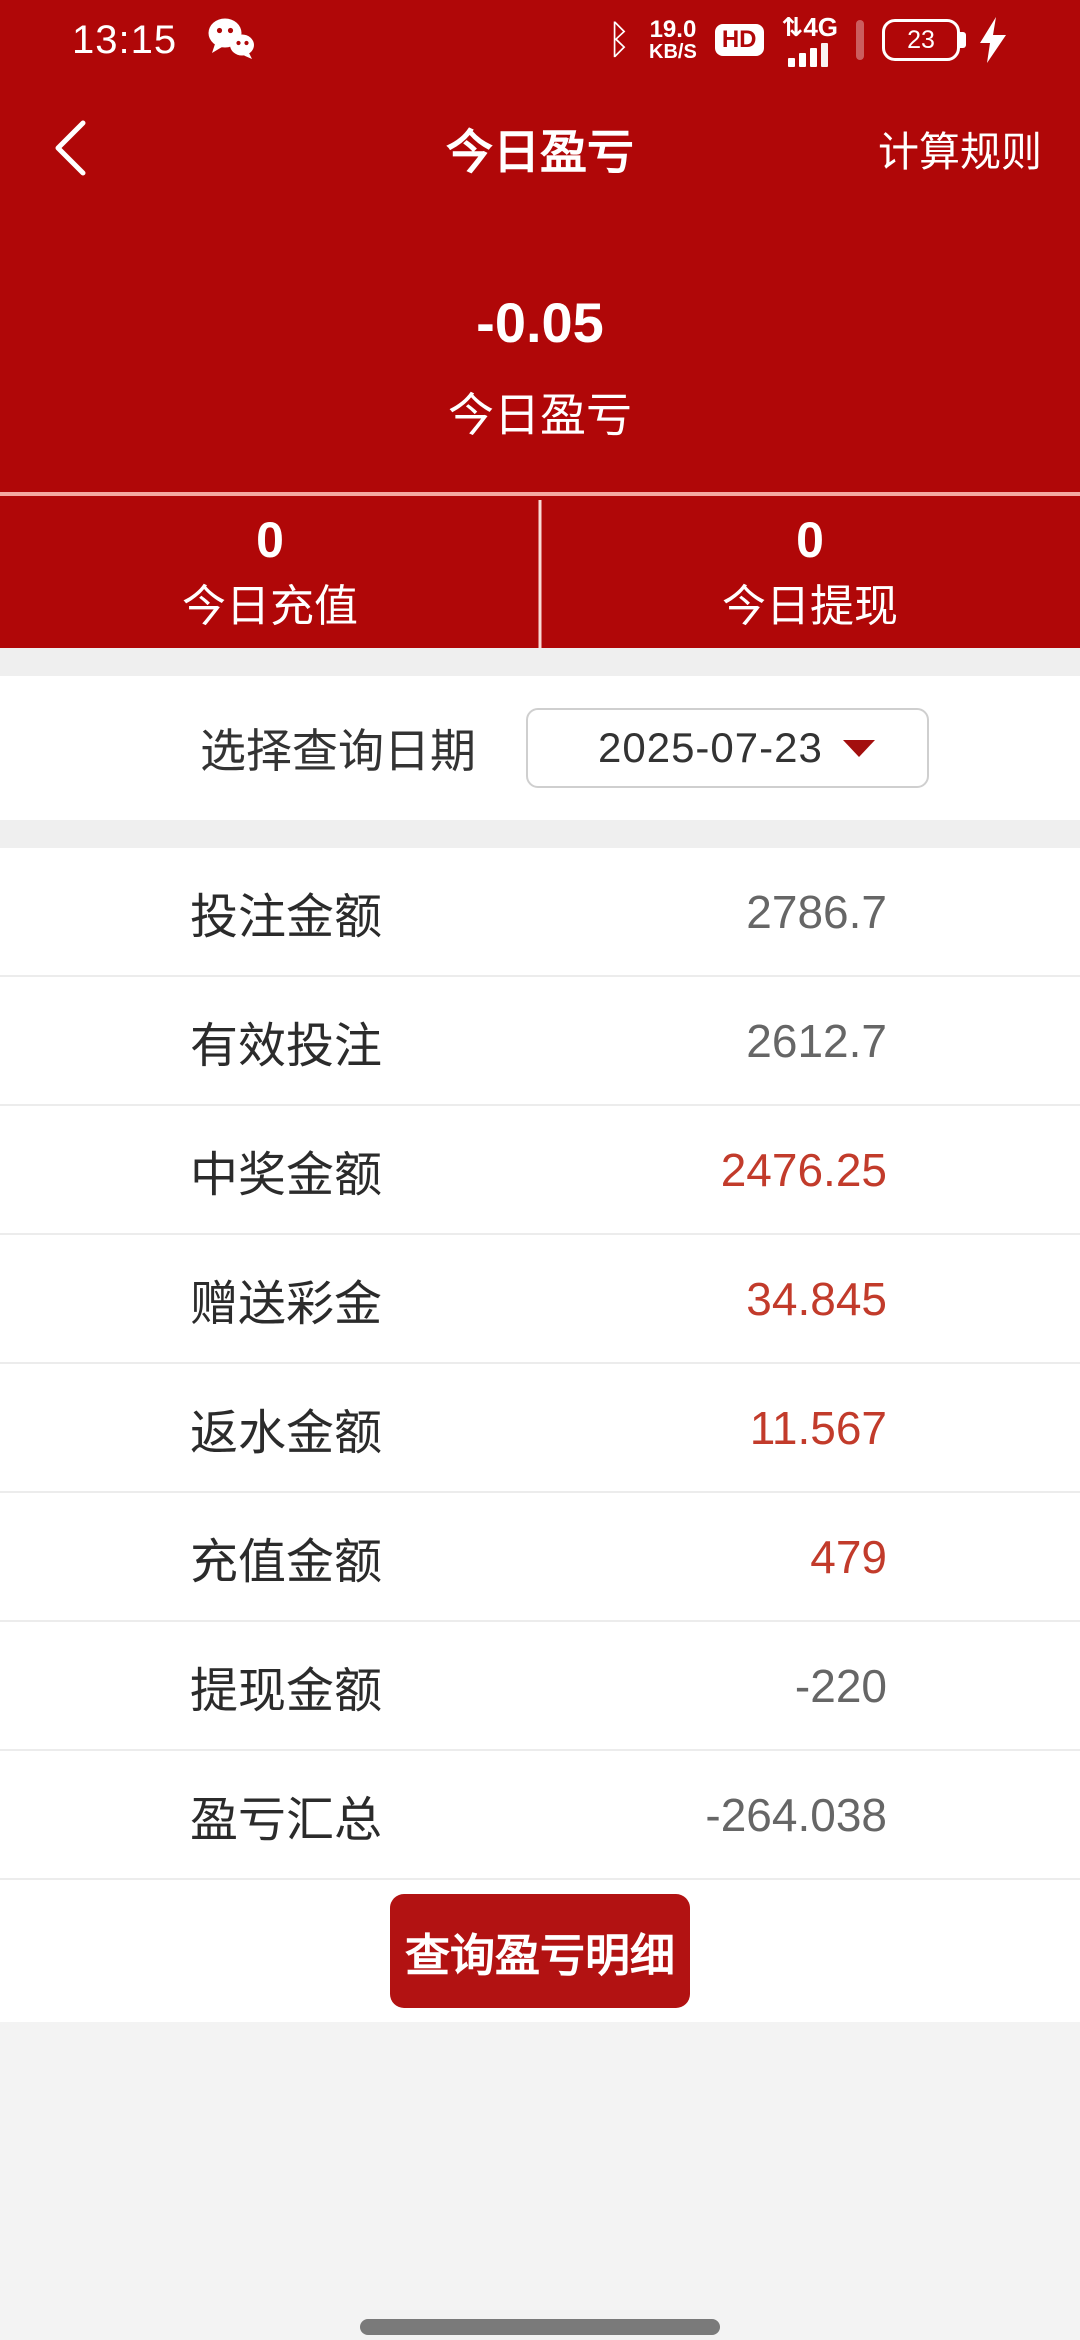  I want to click on date-picker-section: 选择查询日期 2025-07-23, so click(540, 748).